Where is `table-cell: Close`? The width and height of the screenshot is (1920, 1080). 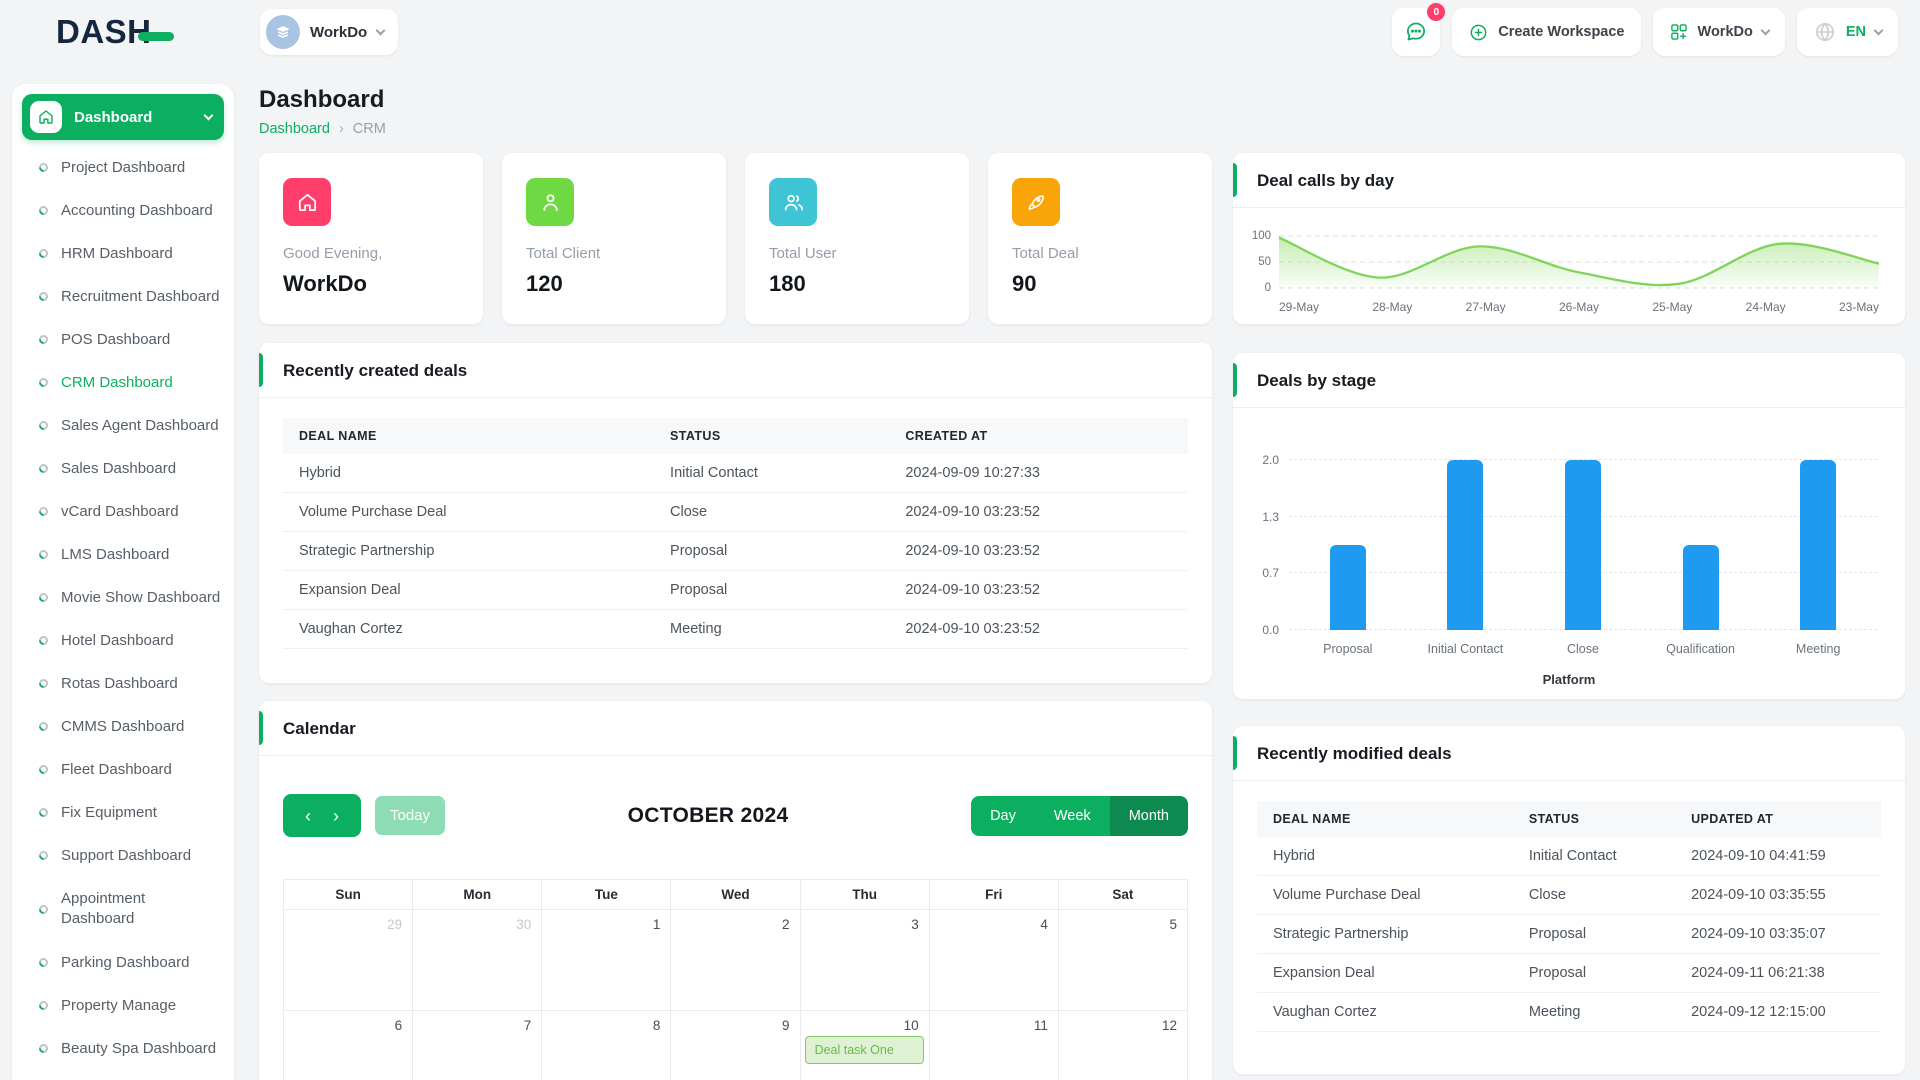 table-cell: Close is located at coordinates (1594, 895).